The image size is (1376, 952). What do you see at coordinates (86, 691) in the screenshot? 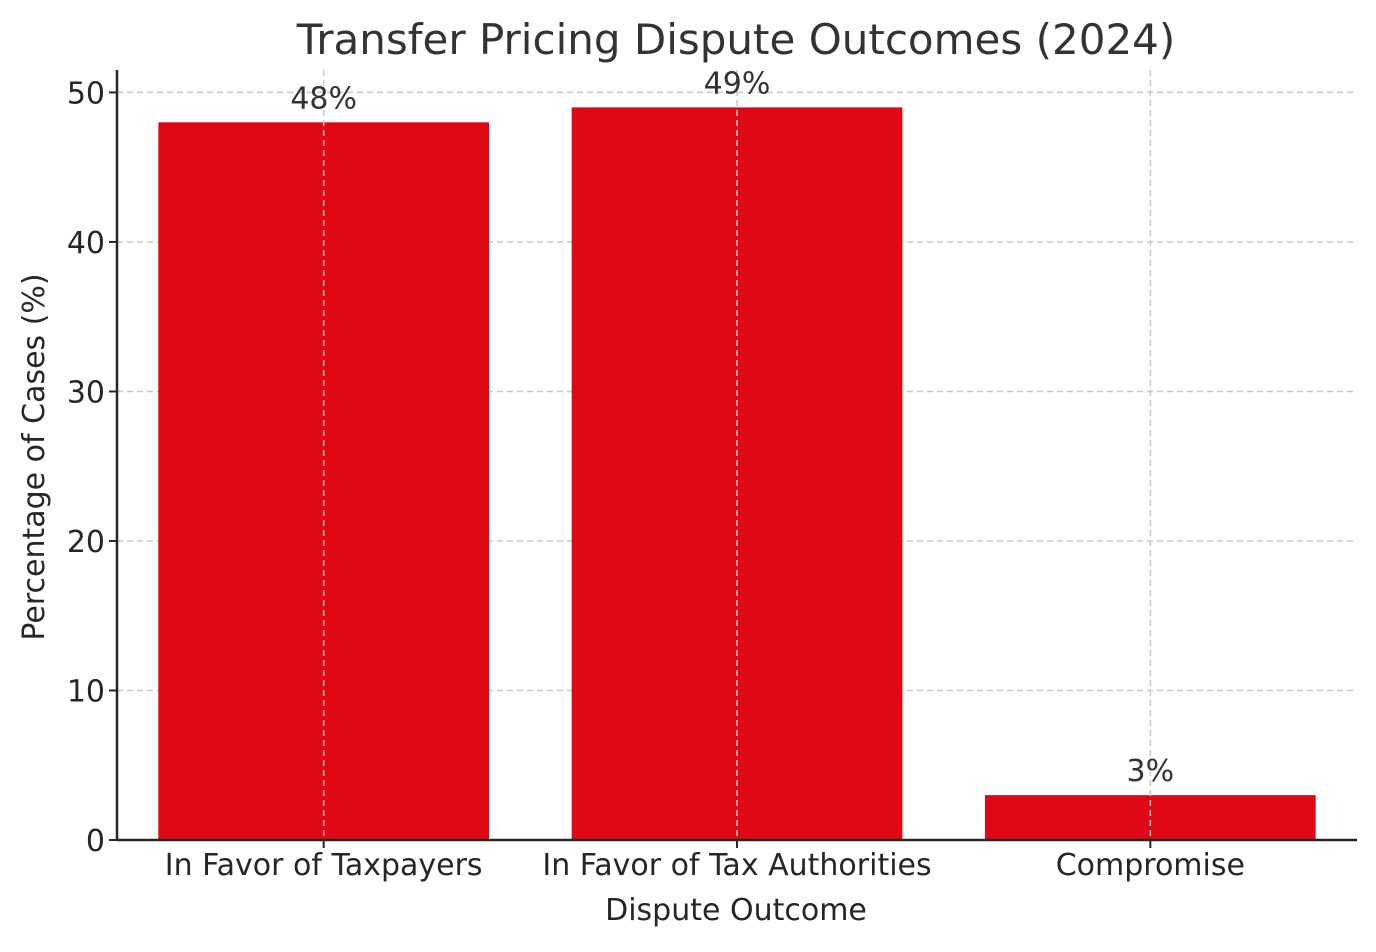
I see `y-tick-label: 10` at bounding box center [86, 691].